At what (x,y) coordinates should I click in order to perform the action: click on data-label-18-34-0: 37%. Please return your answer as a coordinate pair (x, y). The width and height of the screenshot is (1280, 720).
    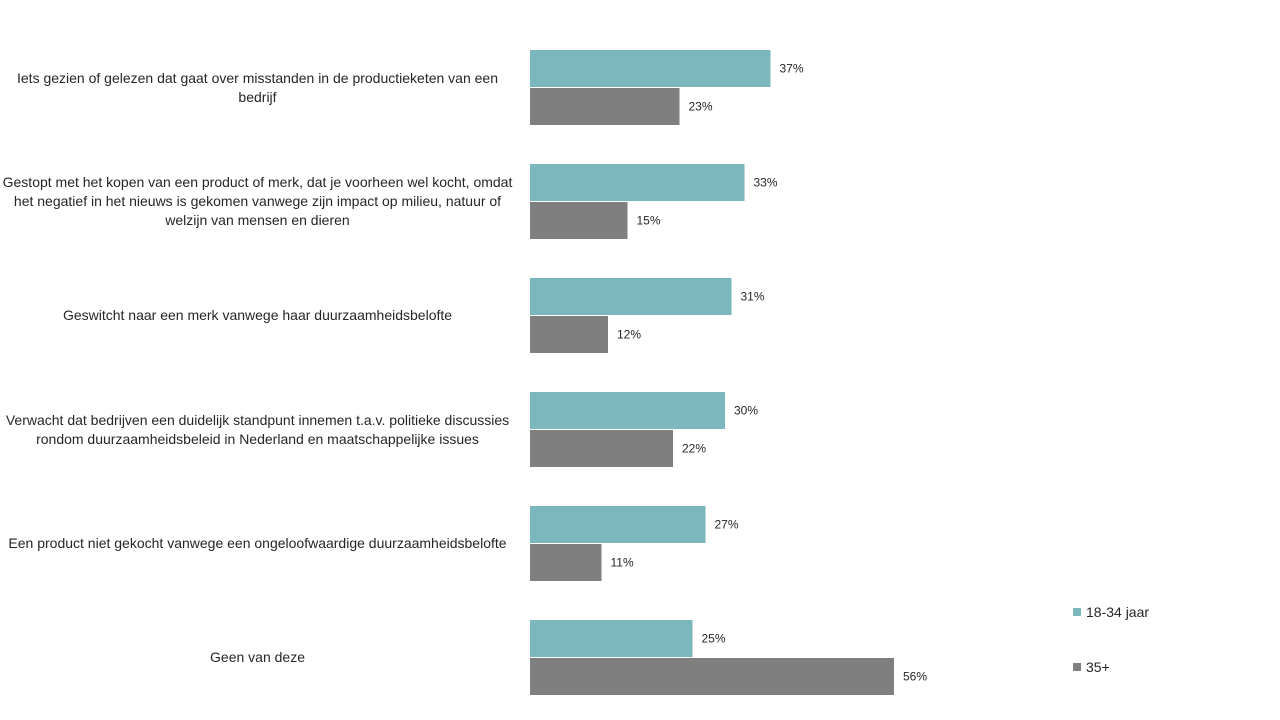
    Looking at the image, I should click on (792, 69).